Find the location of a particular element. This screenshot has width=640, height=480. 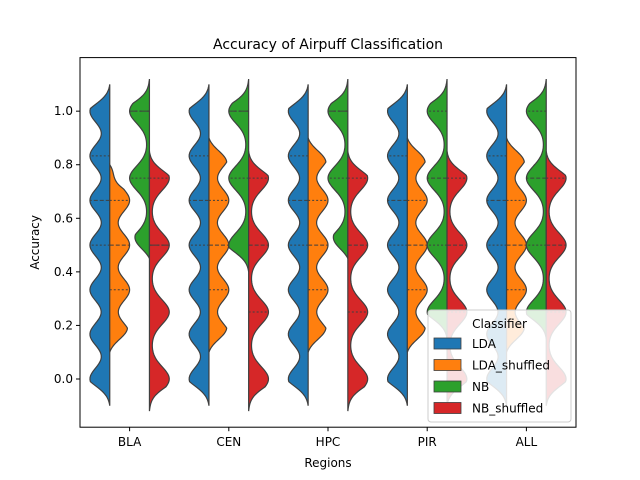

legend-title: Classifier is located at coordinates (499, 324).